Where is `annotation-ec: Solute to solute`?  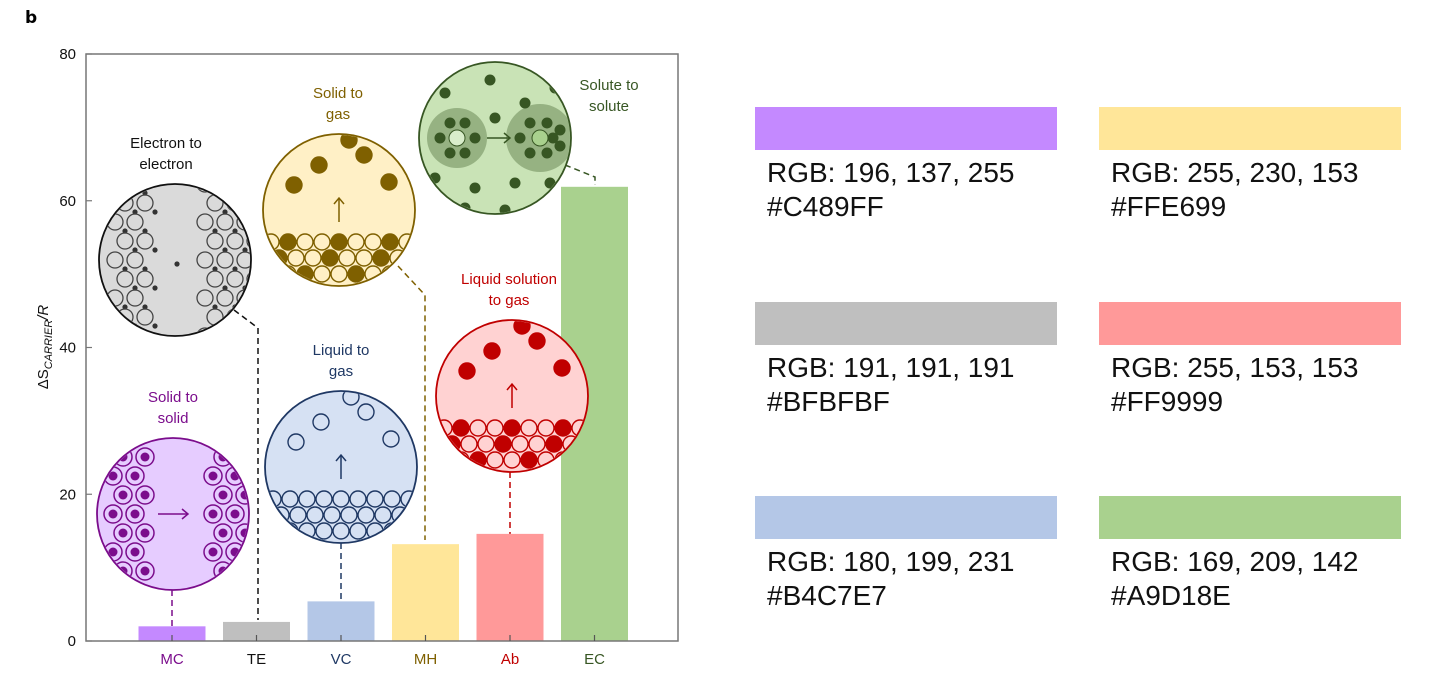
annotation-ec: Solute to solute is located at coordinates (528, 138).